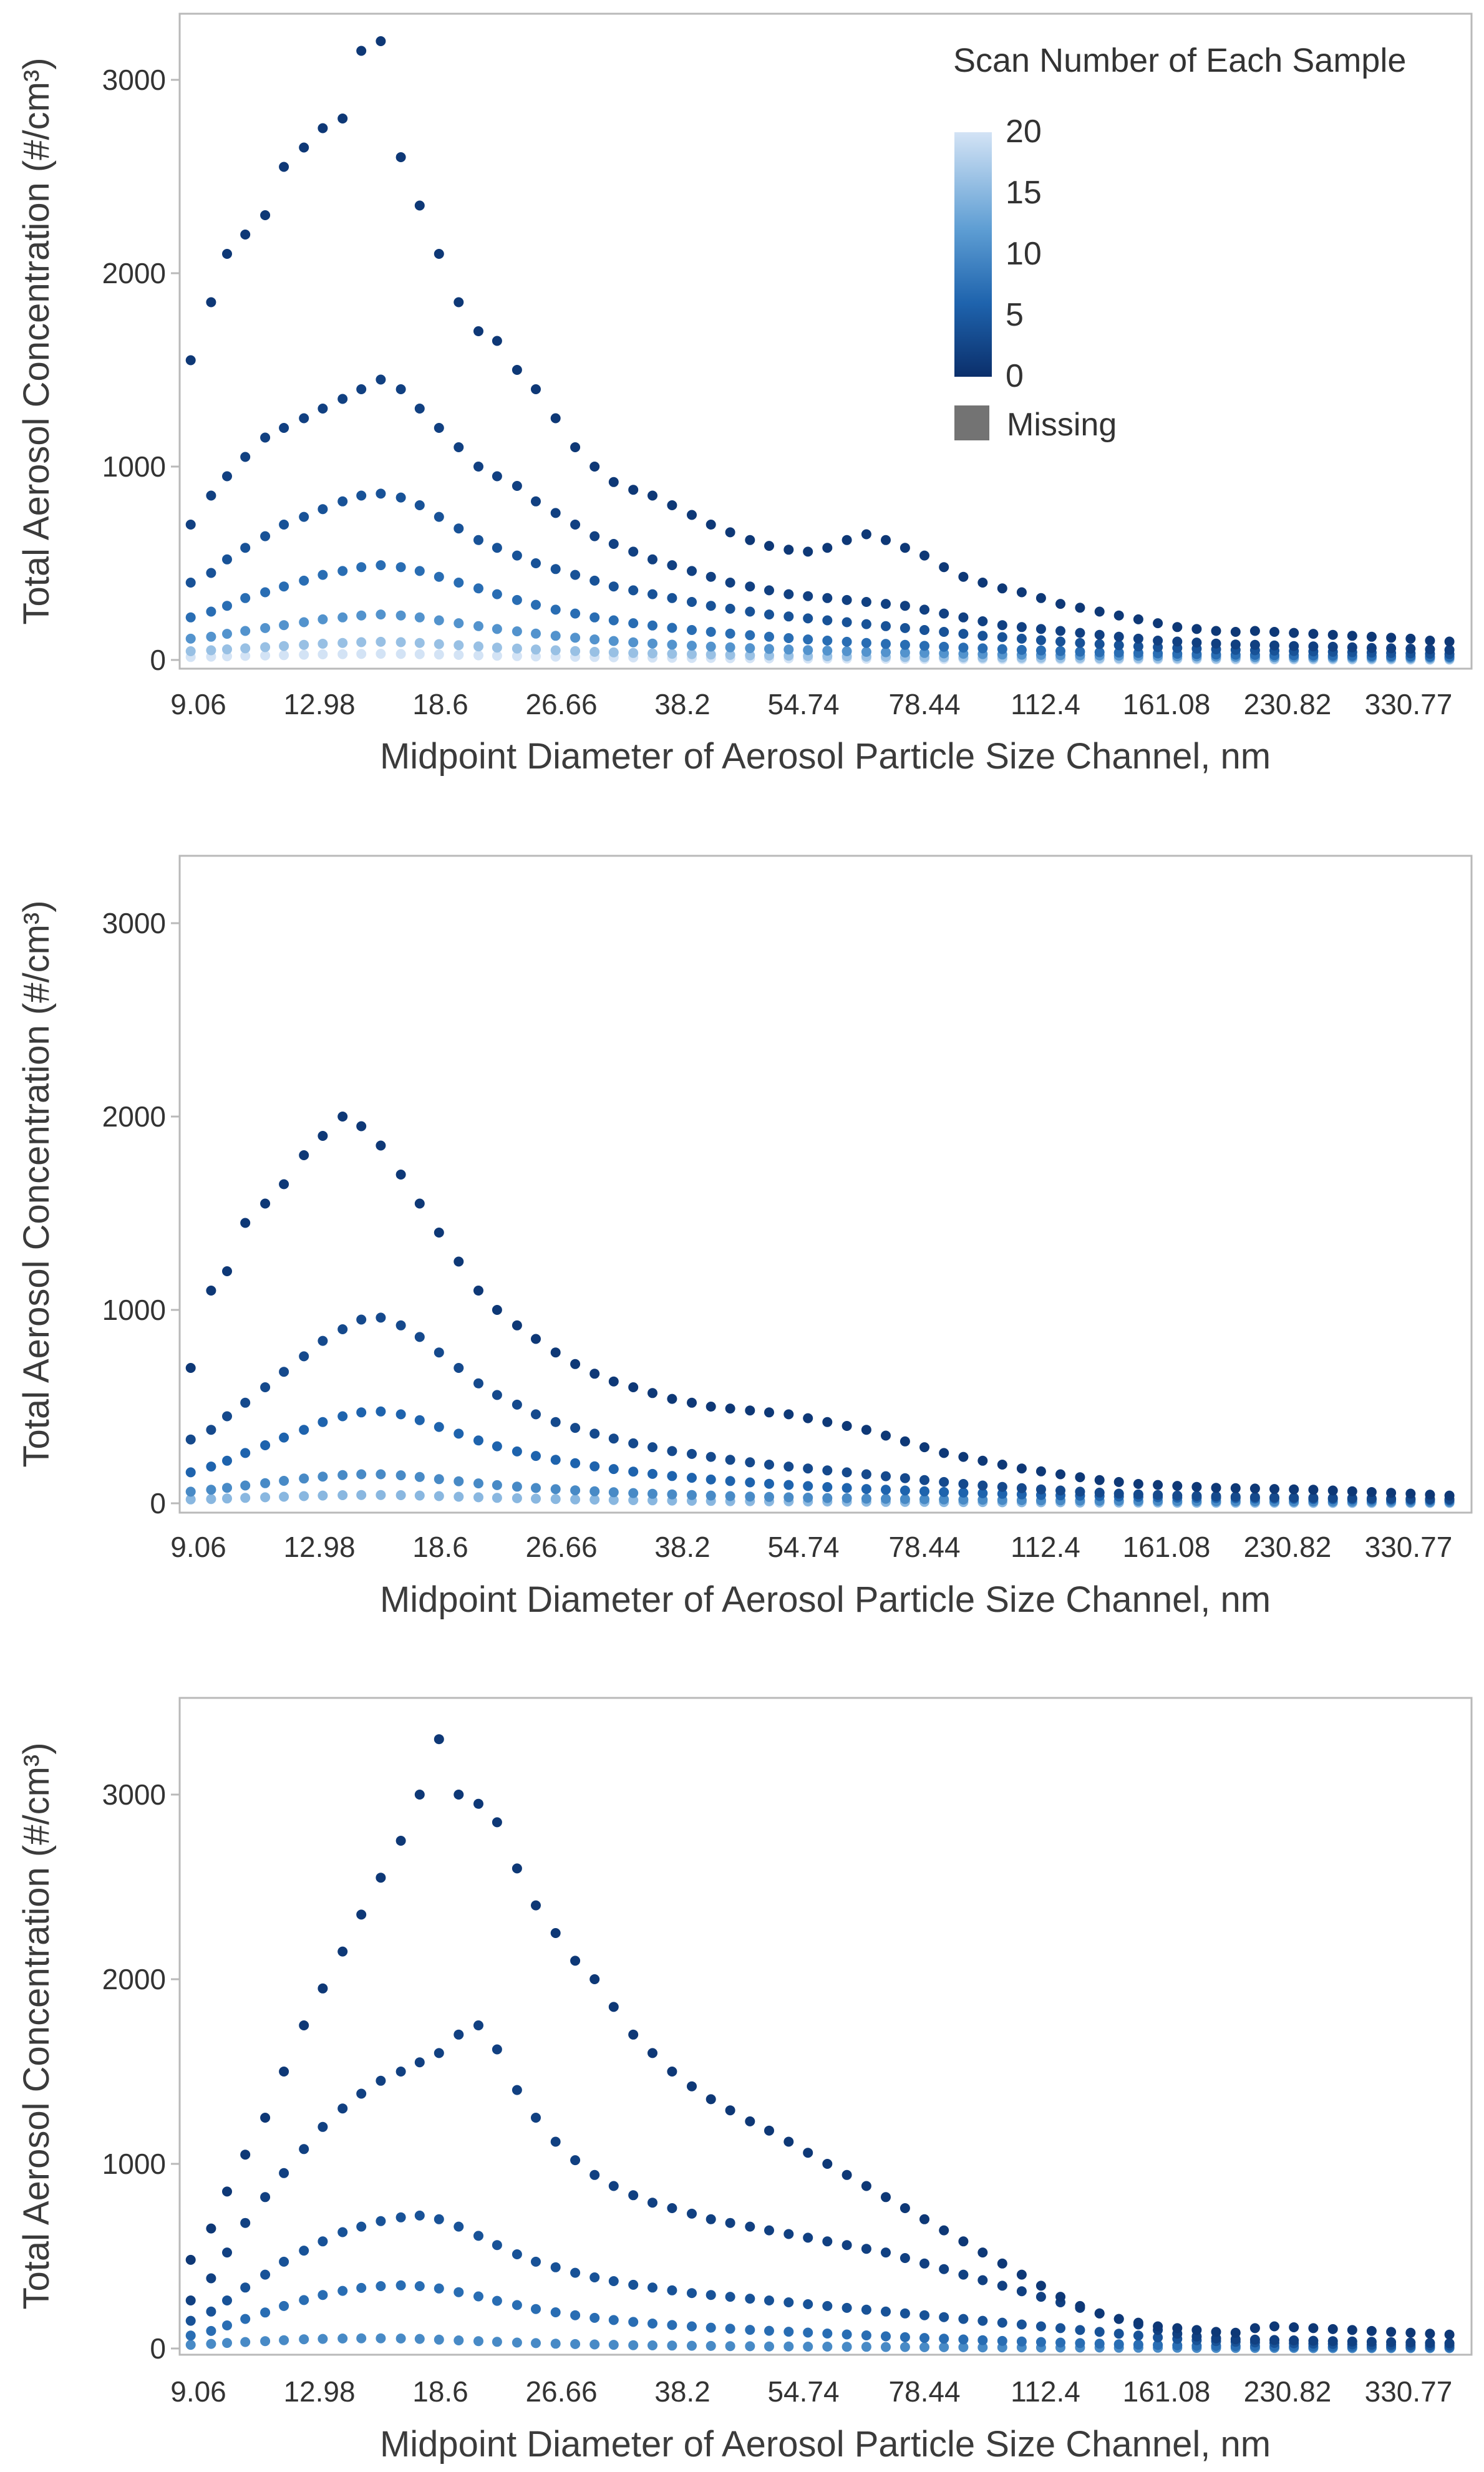 Image resolution: width=1484 pixels, height=2472 pixels. What do you see at coordinates (134, 1979) in the screenshot?
I see `y-tick-label: 2000` at bounding box center [134, 1979].